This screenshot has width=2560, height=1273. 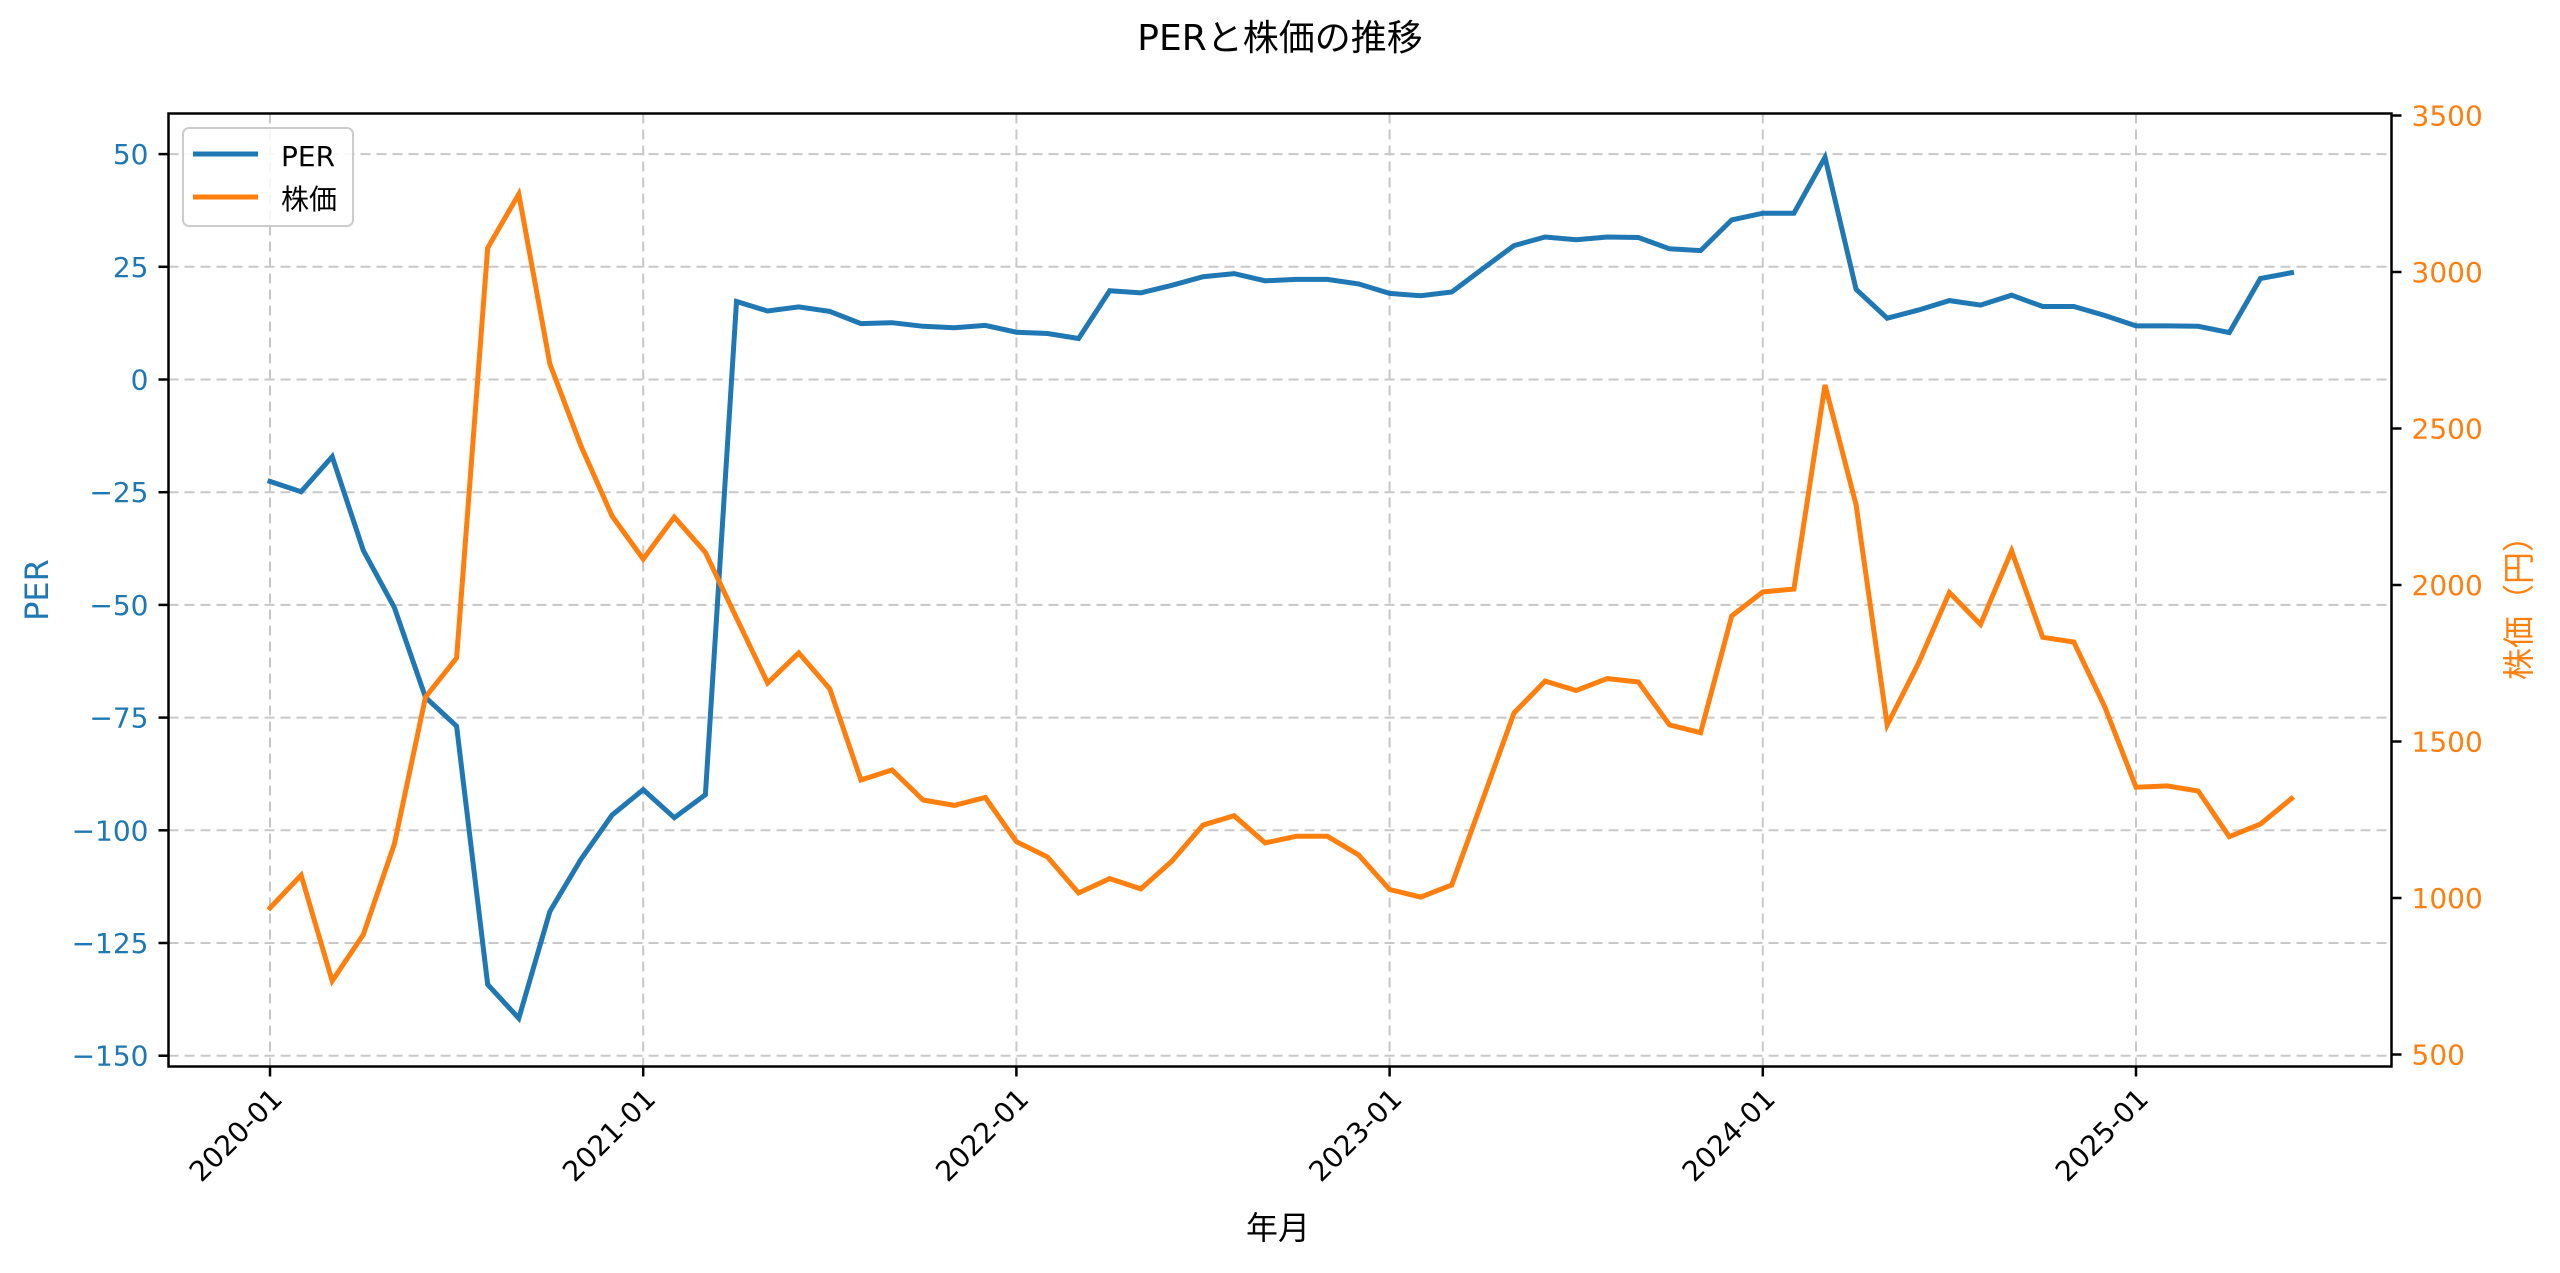 I want to click on left-tick-label: 25, so click(x=131, y=267).